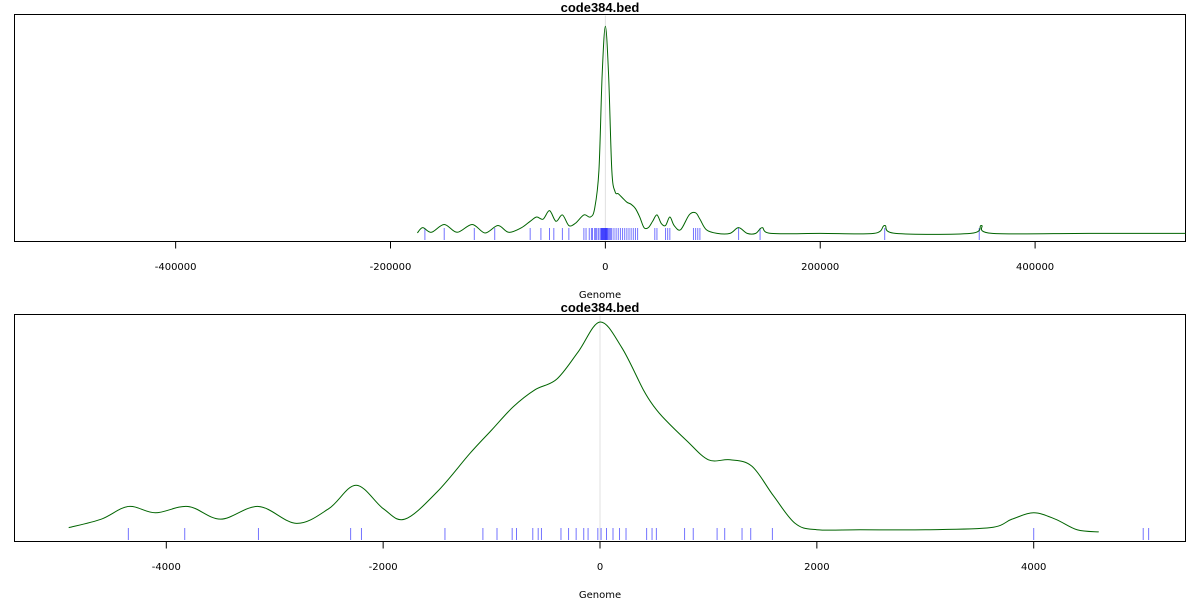 The height and width of the screenshot is (600, 1200). Describe the element at coordinates (391, 267) in the screenshot. I see `x-tick-label: -200000` at that location.